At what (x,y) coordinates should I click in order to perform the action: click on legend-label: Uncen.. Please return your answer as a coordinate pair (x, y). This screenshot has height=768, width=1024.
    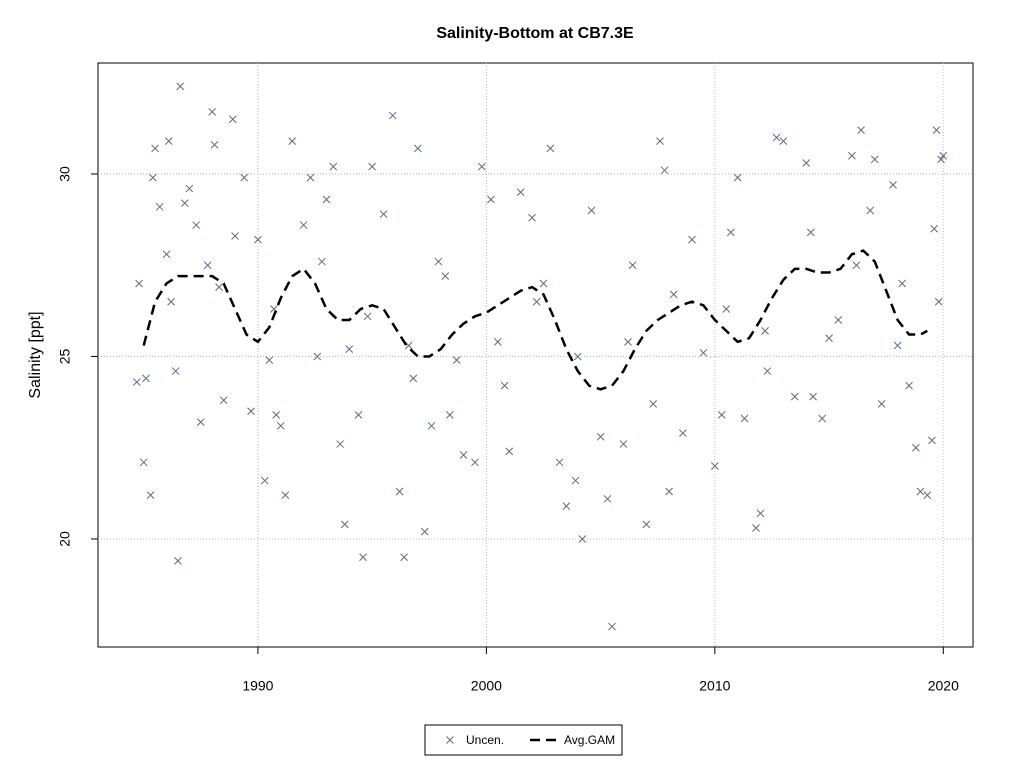
    Looking at the image, I should click on (485, 740).